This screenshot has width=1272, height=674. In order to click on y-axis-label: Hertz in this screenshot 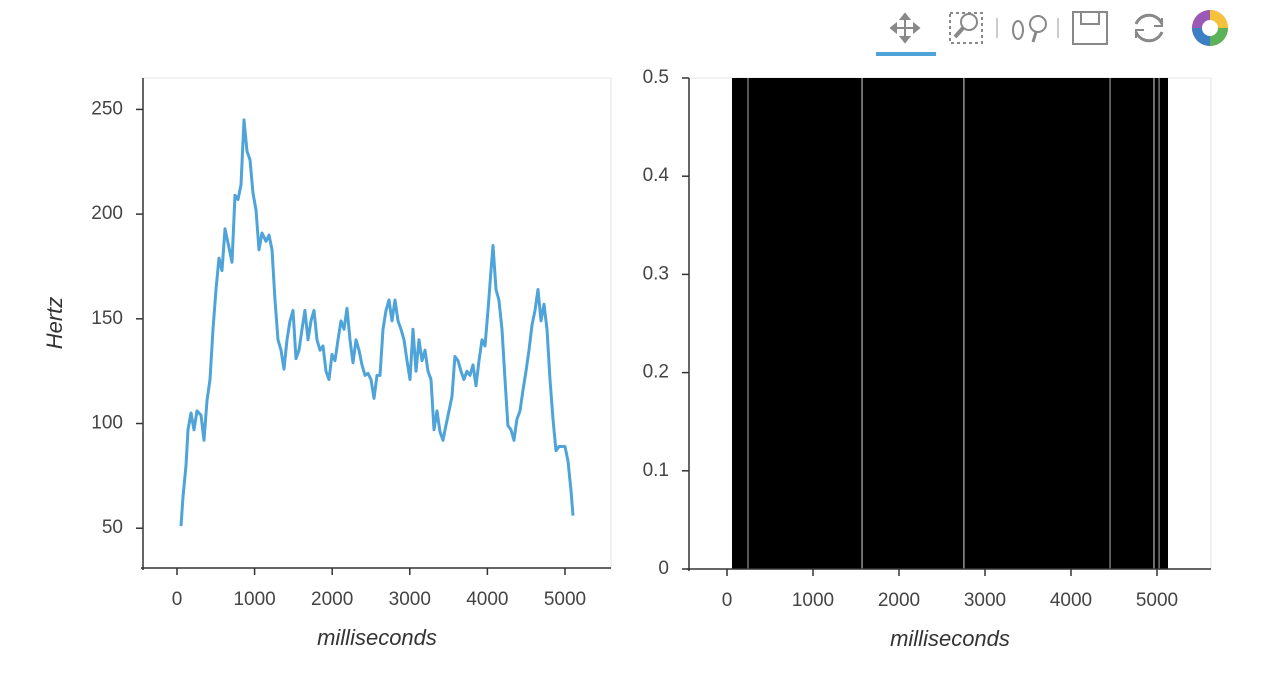, I will do `click(54, 323)`.